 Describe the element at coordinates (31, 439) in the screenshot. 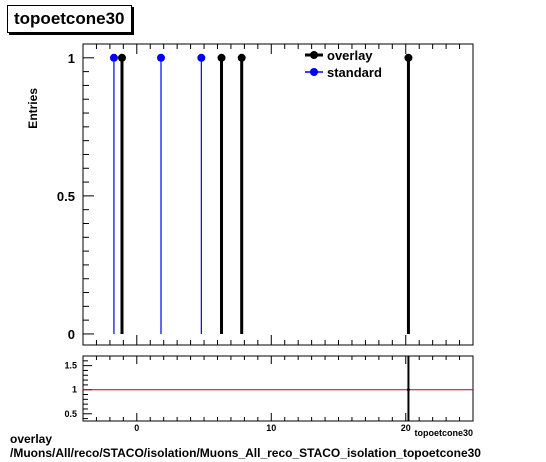

I see `footer-label: overlay` at that location.